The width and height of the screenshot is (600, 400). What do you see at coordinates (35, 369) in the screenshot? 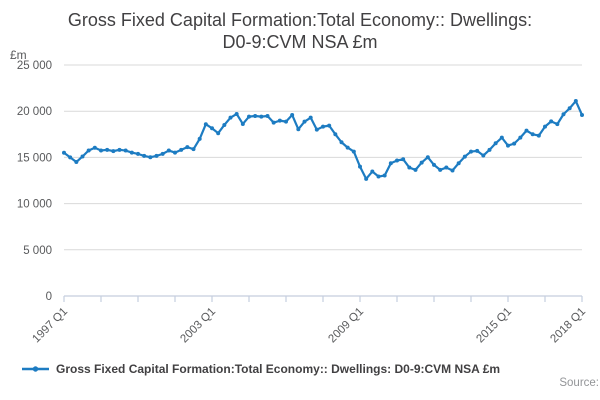
I see `legend-line-marker-icon` at bounding box center [35, 369].